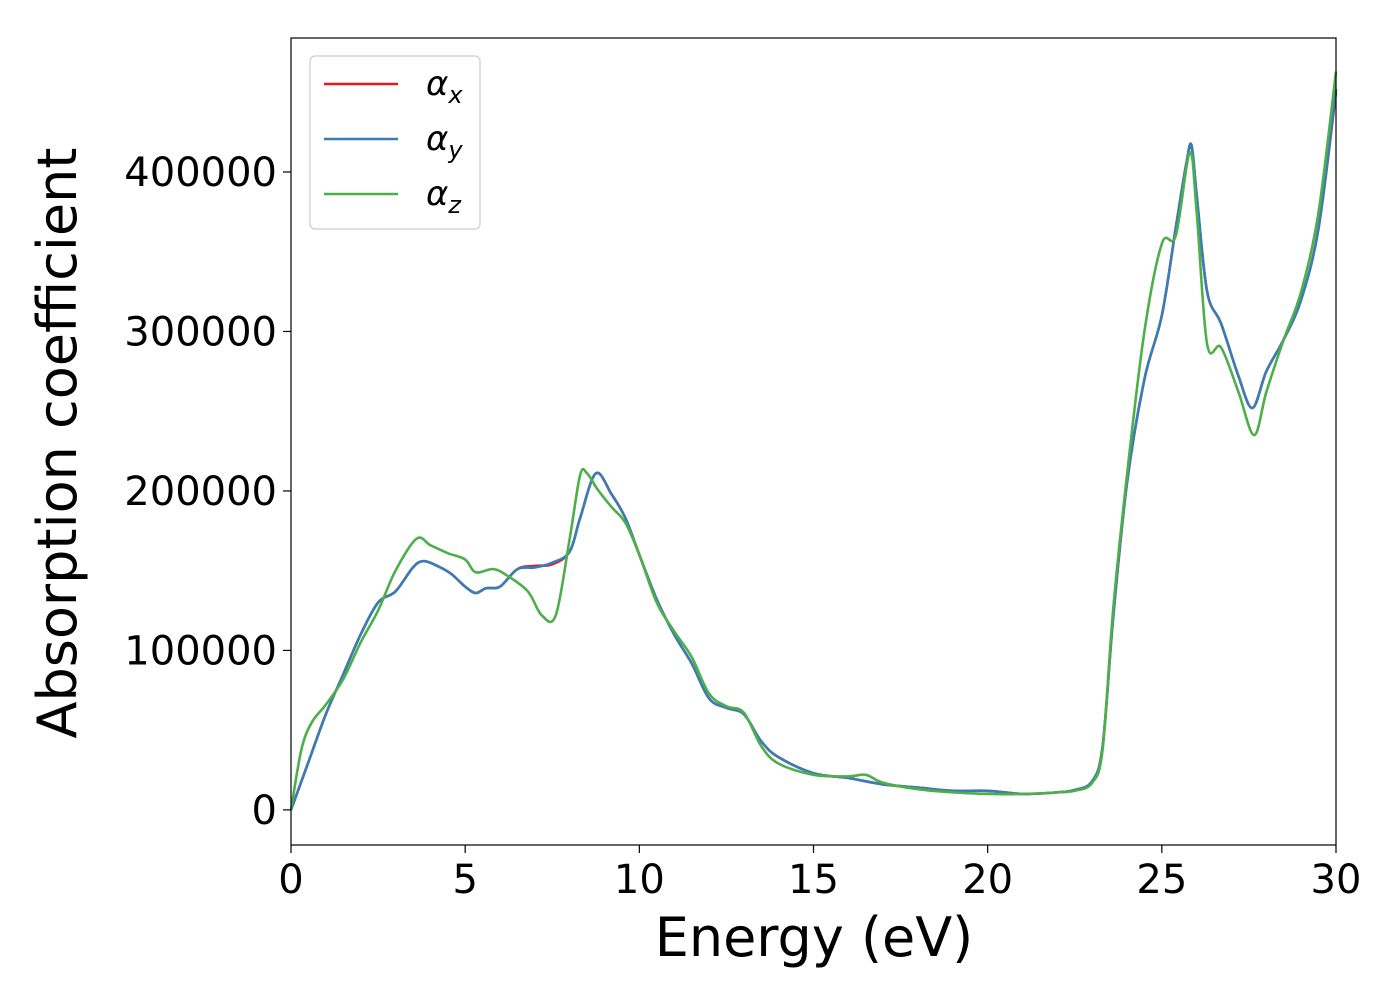  I want to click on x-tick-label: 30, so click(1336, 880).